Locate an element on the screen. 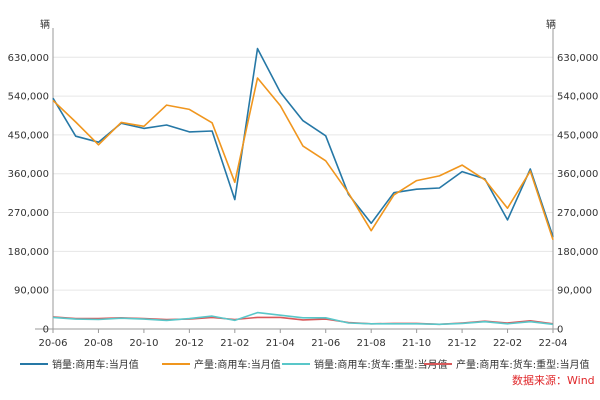  x-tick-label: 22-04 is located at coordinates (552, 343).